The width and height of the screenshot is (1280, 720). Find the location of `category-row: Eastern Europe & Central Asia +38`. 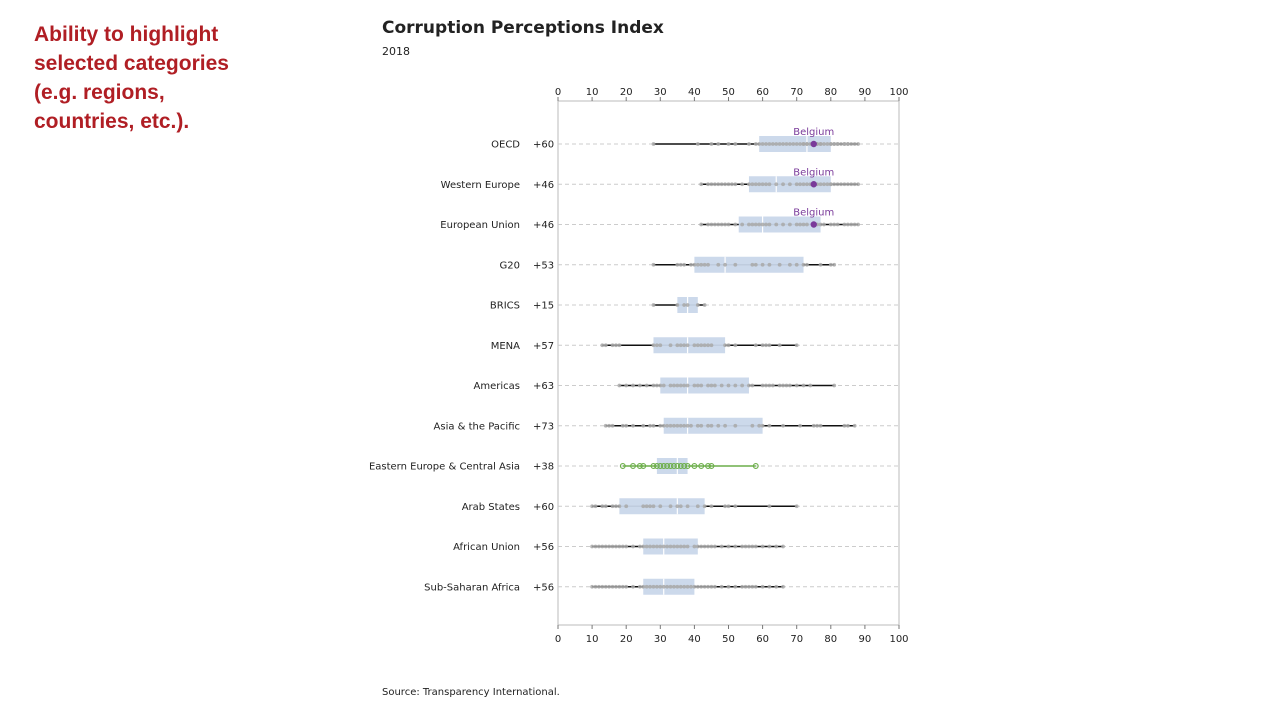

category-row: Eastern Europe & Central Asia +38 is located at coordinates (564, 466).